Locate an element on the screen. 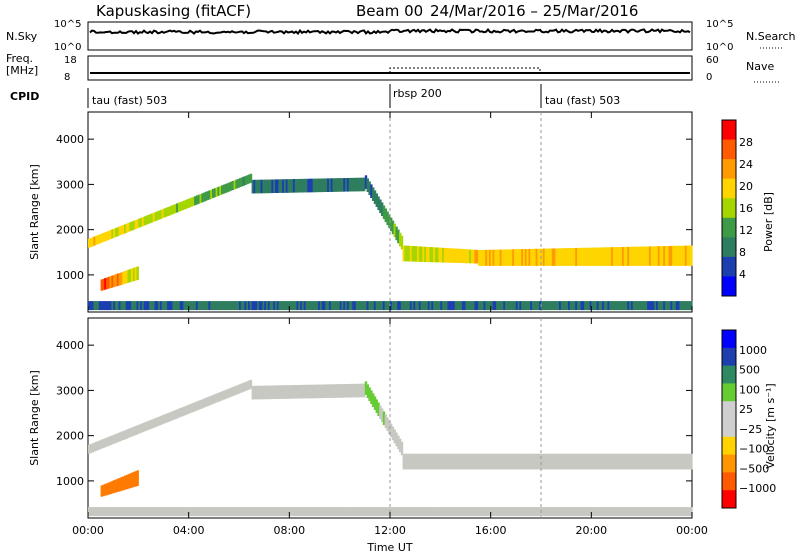 The width and height of the screenshot is (800, 554). colorbar-swatch is located at coordinates (729, 481).